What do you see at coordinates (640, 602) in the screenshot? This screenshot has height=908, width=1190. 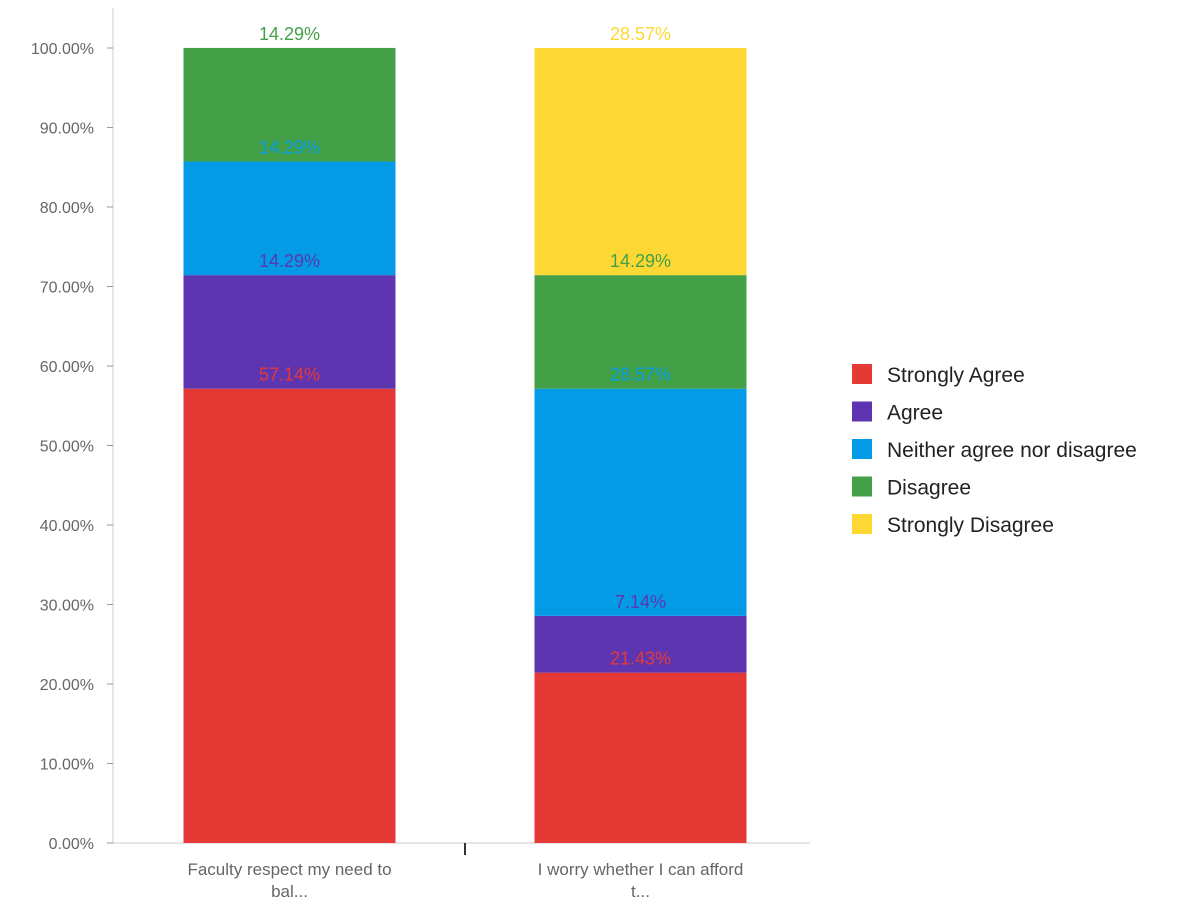 I see `data-label: 7.14%` at bounding box center [640, 602].